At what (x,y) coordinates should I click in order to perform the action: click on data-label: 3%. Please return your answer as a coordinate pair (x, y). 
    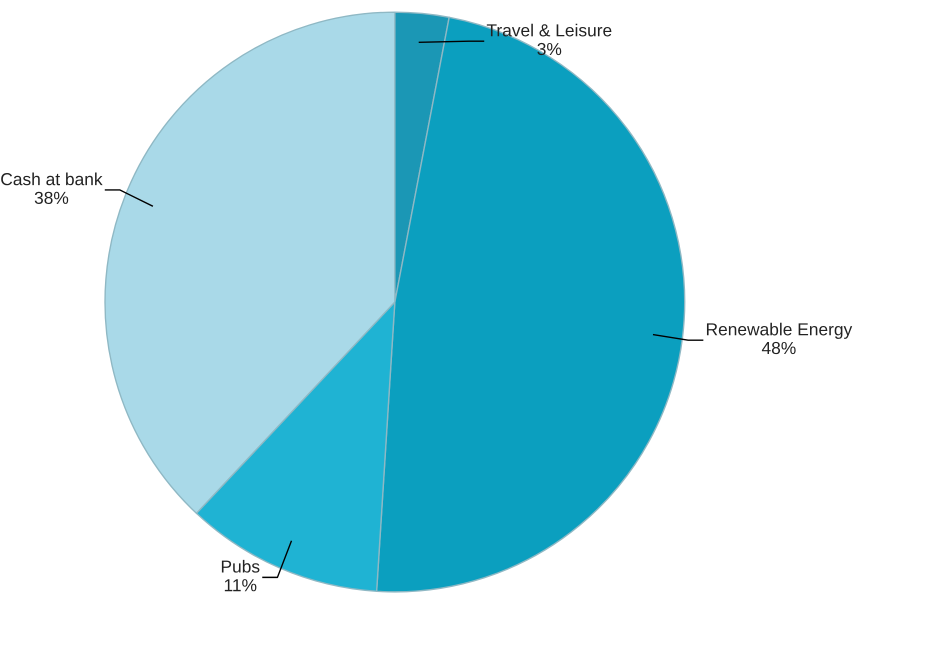
    Looking at the image, I should click on (549, 49).